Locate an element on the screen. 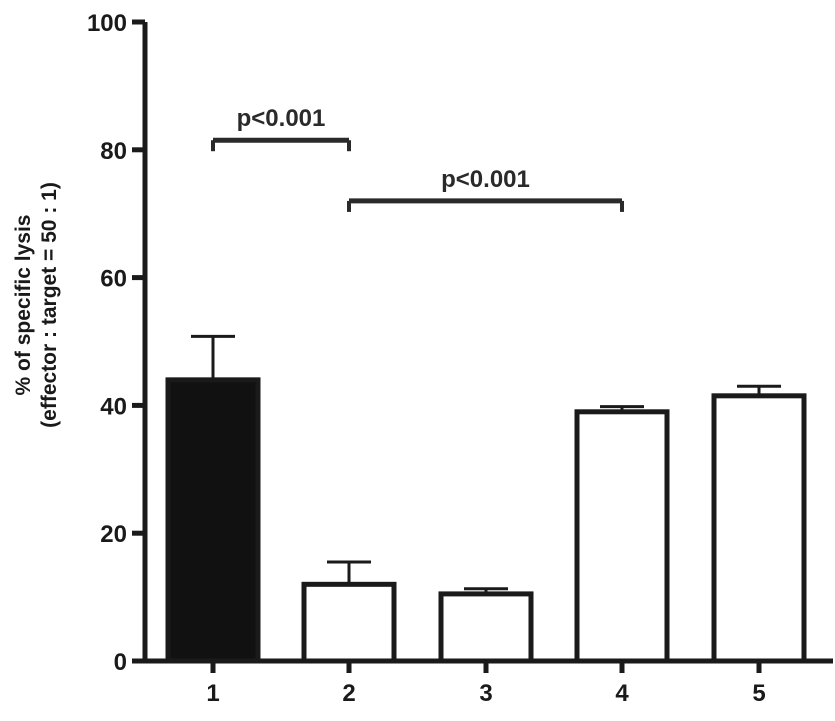  x-tick-label: 2 is located at coordinates (348, 693).